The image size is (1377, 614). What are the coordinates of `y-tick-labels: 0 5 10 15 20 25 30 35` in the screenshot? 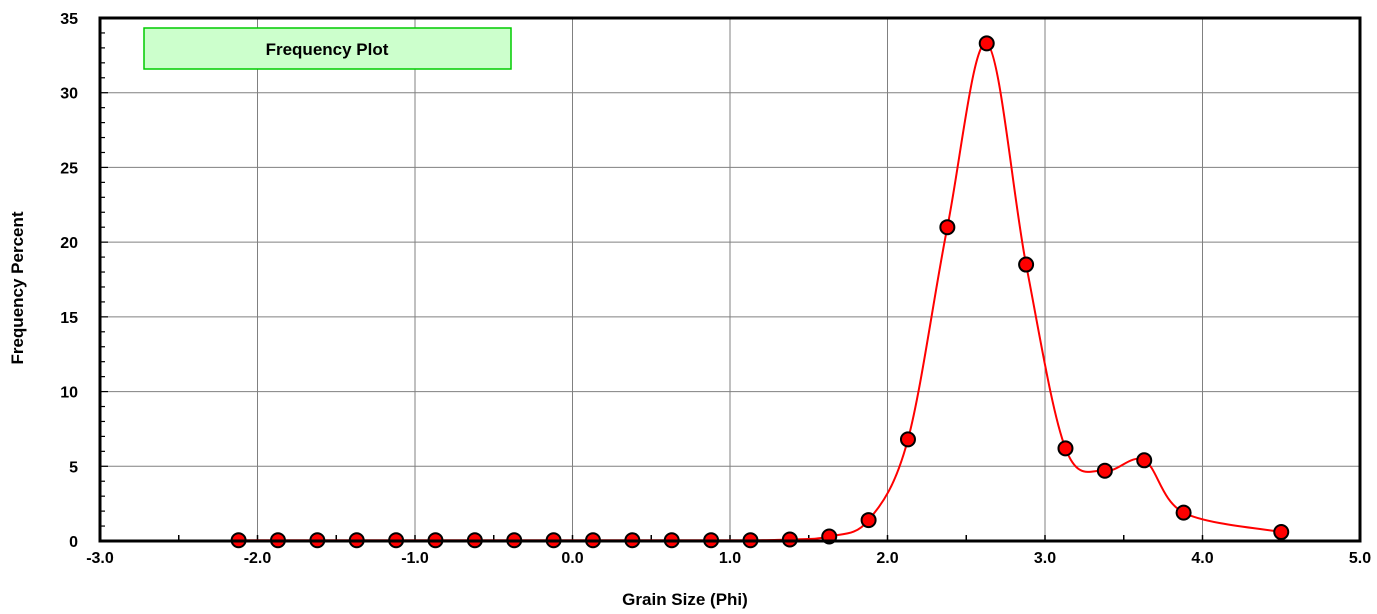 It's located at (69, 281).